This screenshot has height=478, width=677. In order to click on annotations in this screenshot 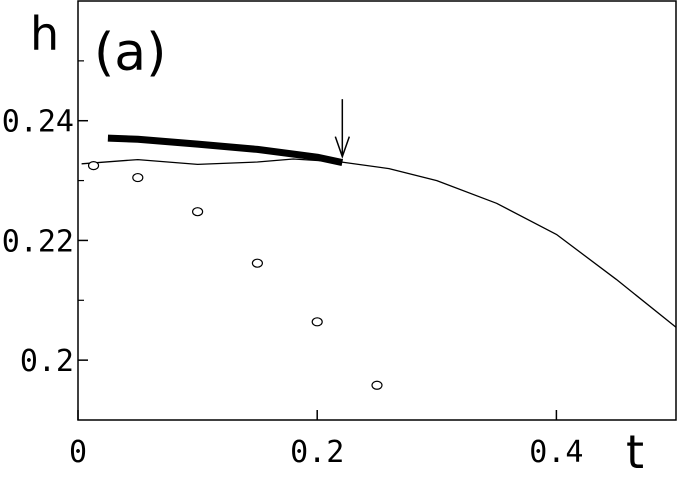, I will do `click(342, 129)`.